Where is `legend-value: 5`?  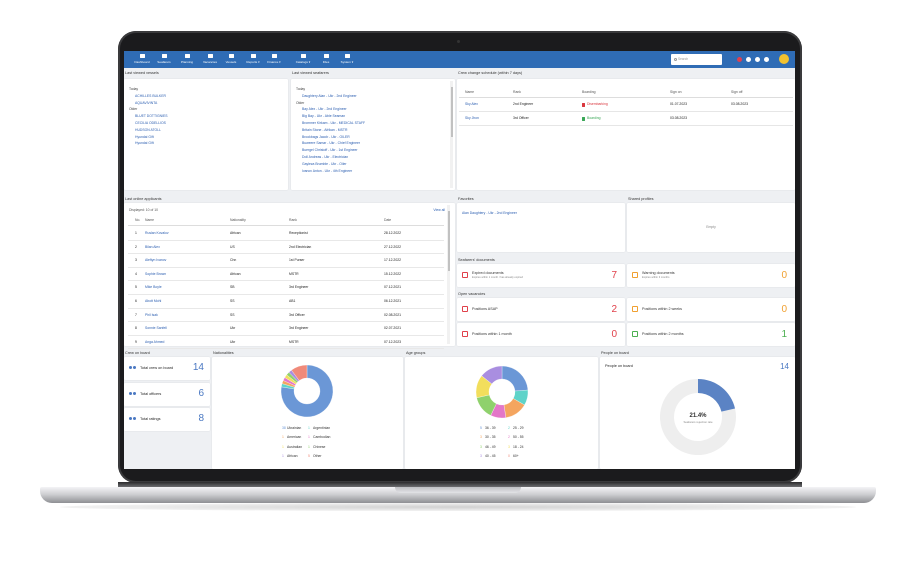
legend-value: 5 is located at coordinates (309, 455).